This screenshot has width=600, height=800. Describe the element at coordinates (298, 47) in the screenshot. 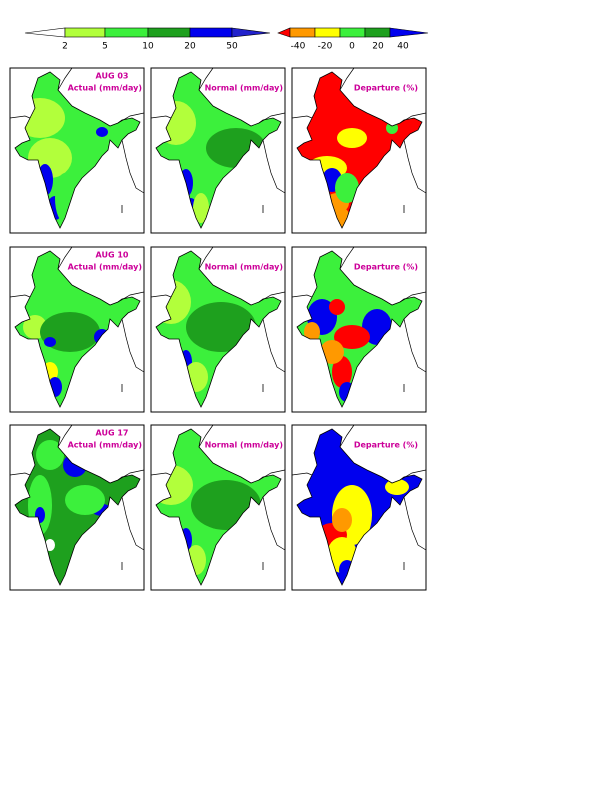

I see `colorbar-label: -40` at that location.